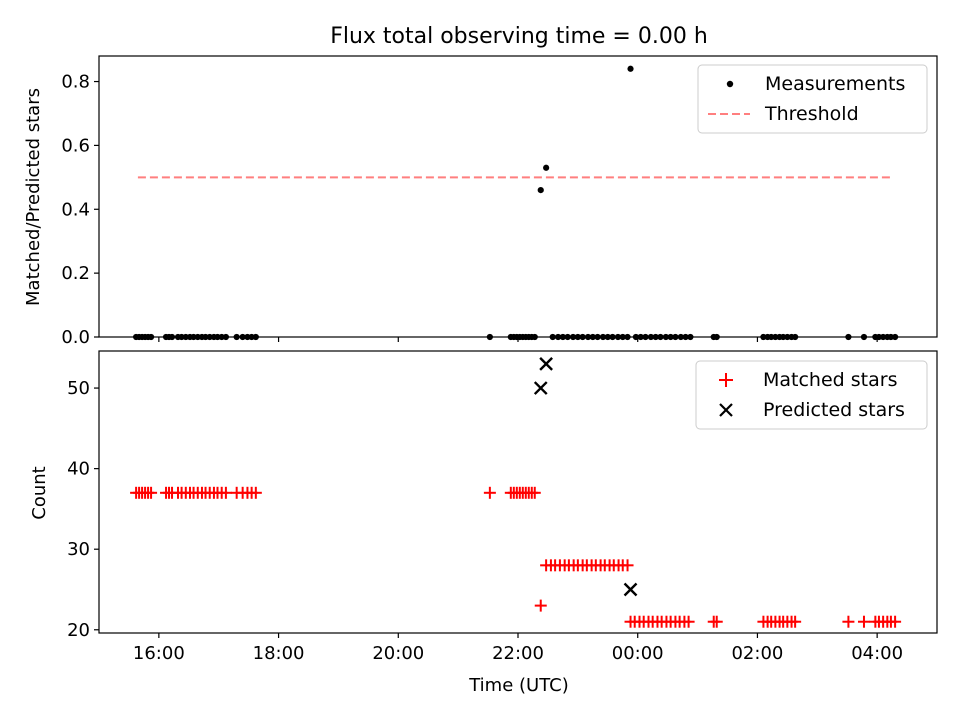 The image size is (960, 720). I want to click on top-panel-y-axis-label: Matched/Predicted stars, so click(33, 197).